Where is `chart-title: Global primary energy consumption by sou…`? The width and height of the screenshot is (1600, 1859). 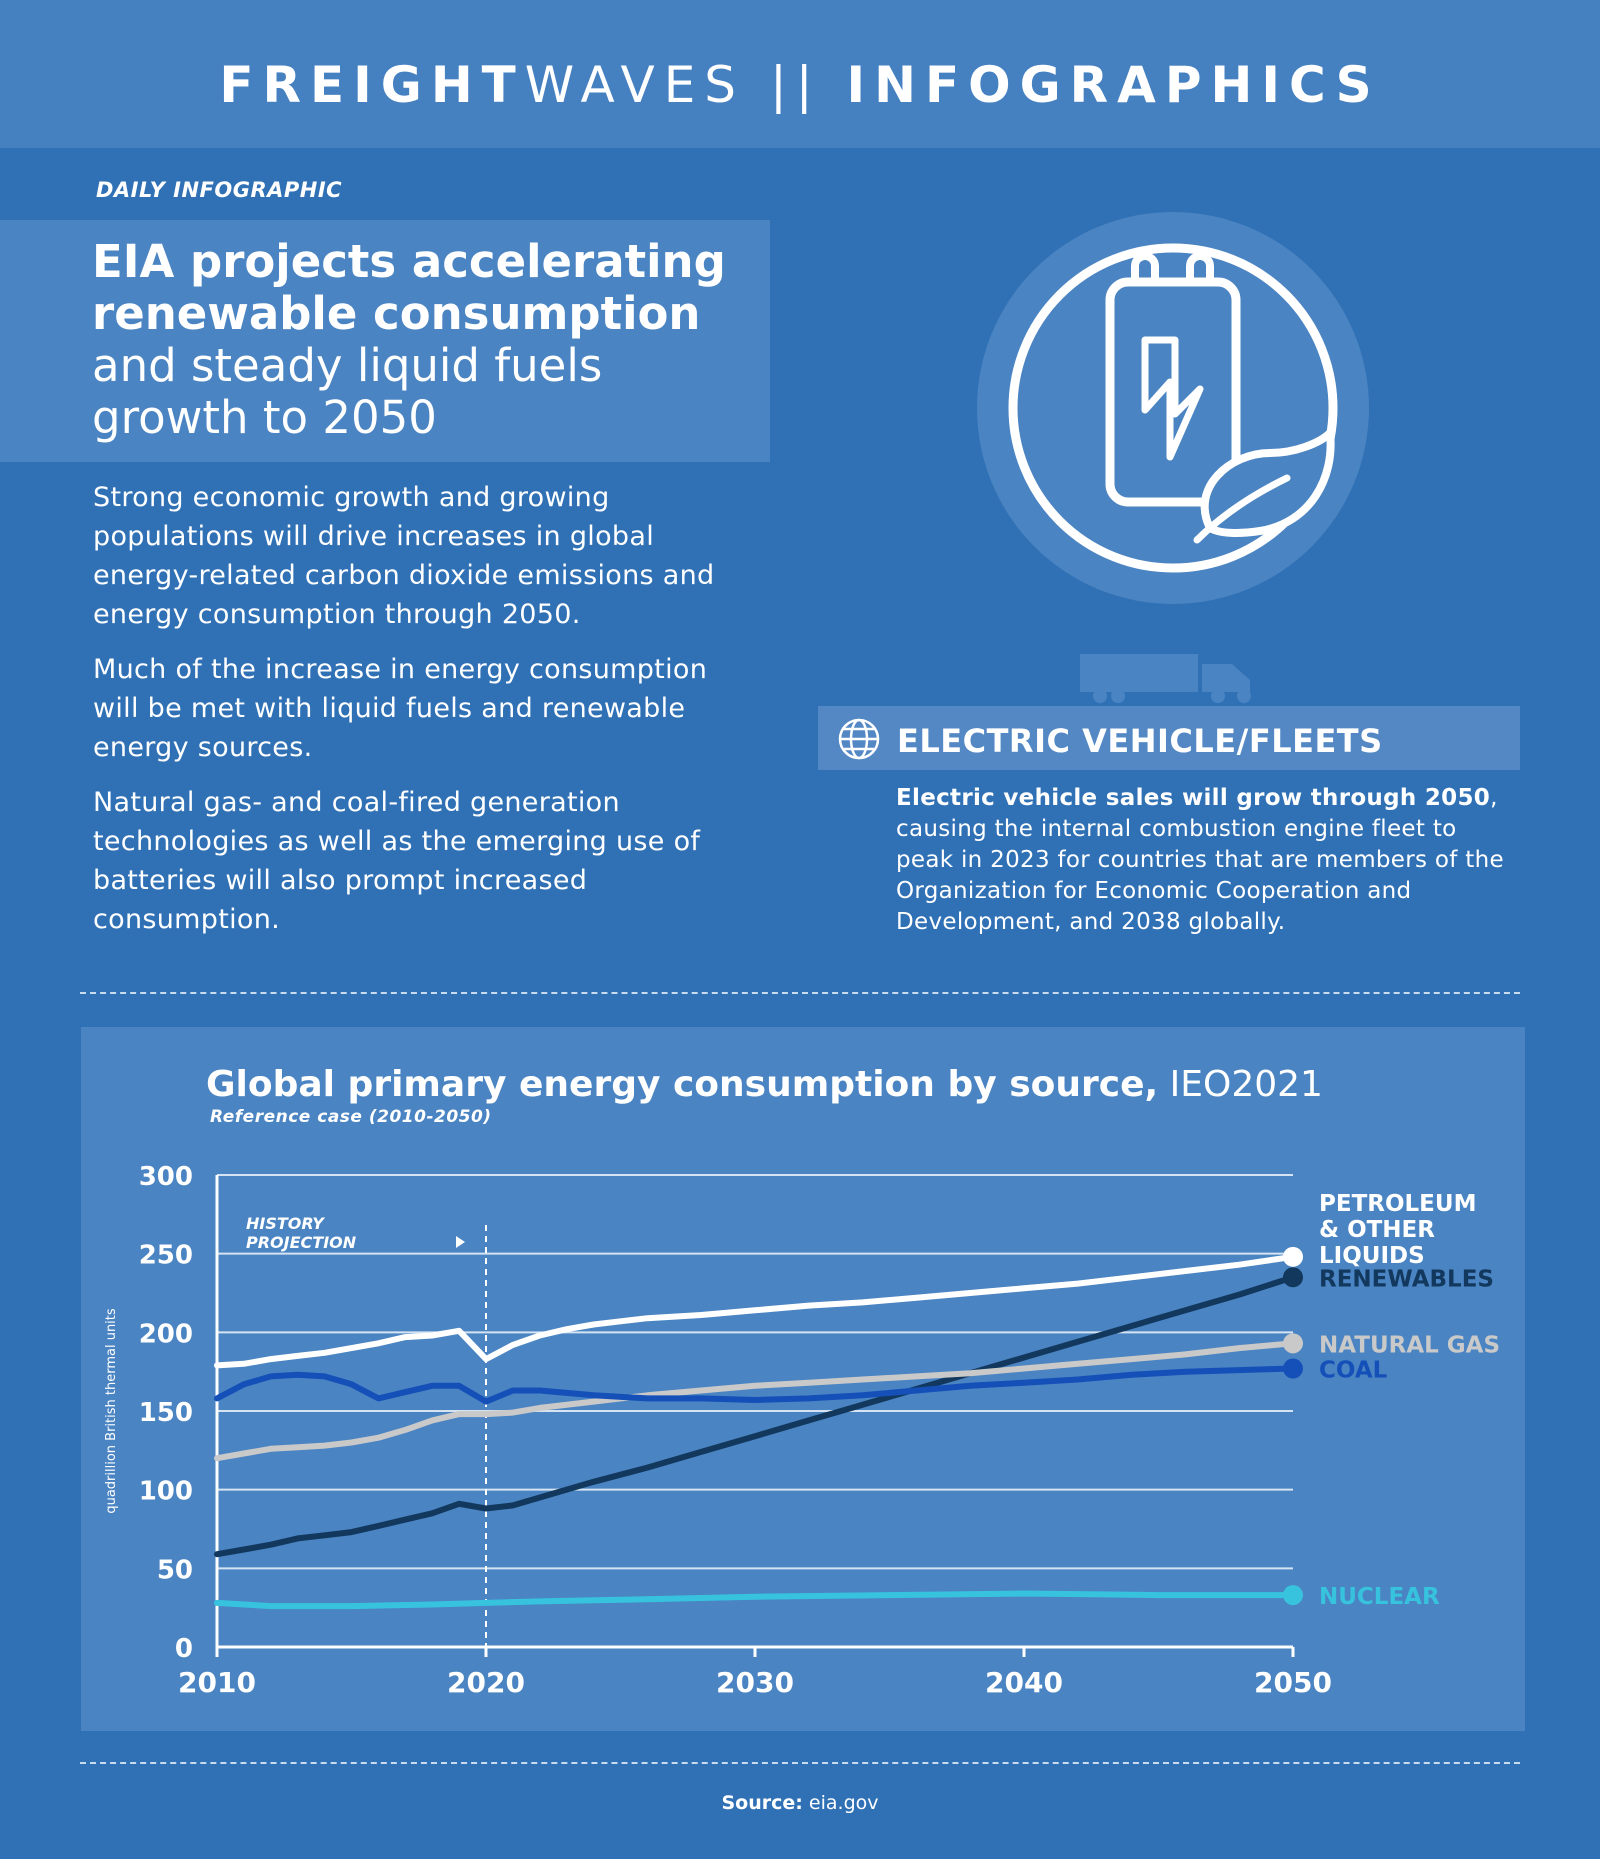
chart-title: Global primary energy consumption by sou… is located at coordinates (764, 1084).